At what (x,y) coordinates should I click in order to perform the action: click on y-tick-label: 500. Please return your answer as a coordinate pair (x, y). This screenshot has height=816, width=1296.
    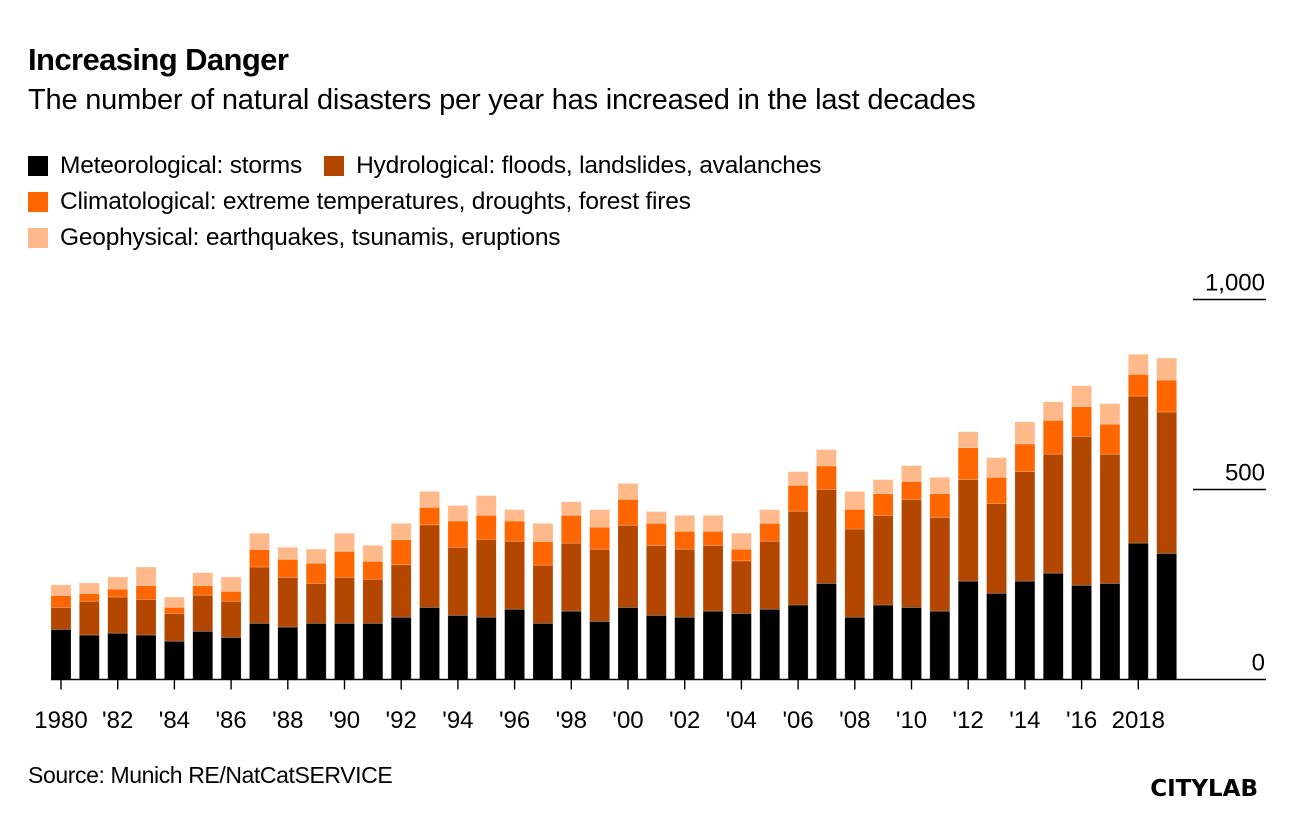
    Looking at the image, I should click on (1245, 473).